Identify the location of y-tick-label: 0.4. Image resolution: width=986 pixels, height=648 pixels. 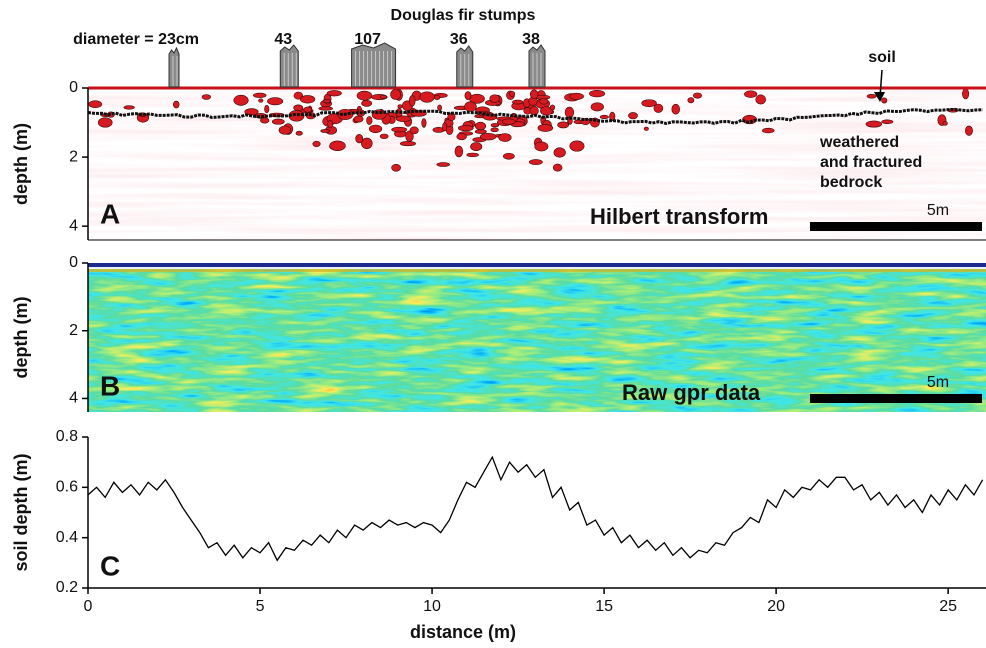
(67, 537).